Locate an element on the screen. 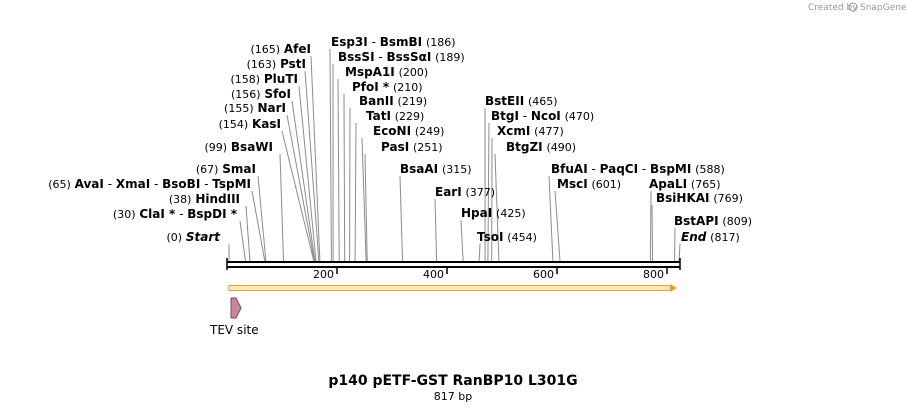 Image resolution: width=906 pixels, height=411 pixels. enzyme-name: XmaI is located at coordinates (133, 184).